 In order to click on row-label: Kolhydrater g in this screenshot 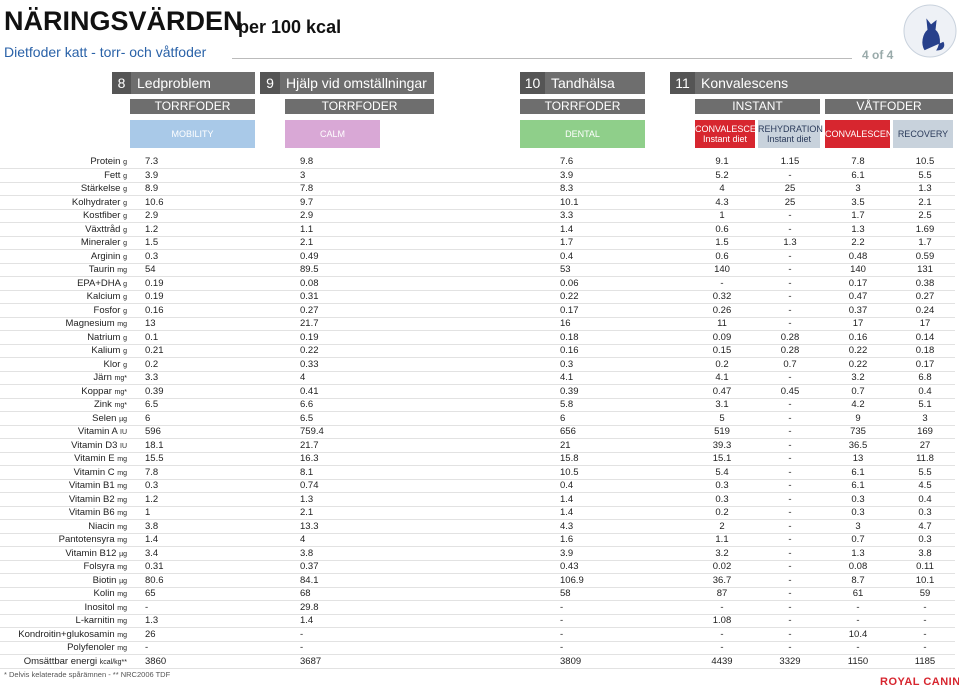, I will do `click(99, 203)`.